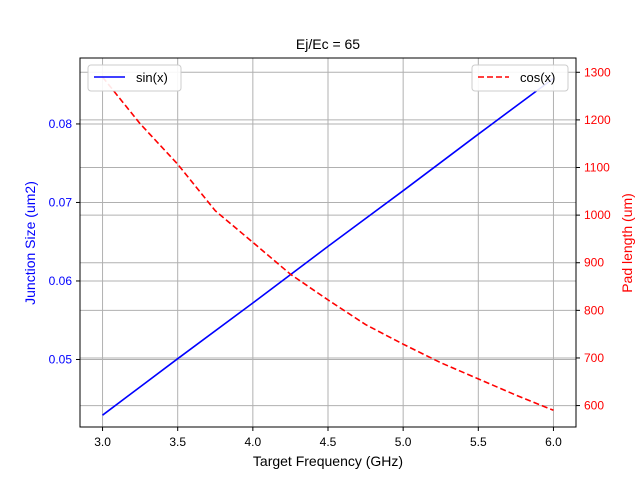 Image resolution: width=640 pixels, height=485 pixels. Describe the element at coordinates (61, 202) in the screenshot. I see `y-left-tick-label: 0.07` at that location.